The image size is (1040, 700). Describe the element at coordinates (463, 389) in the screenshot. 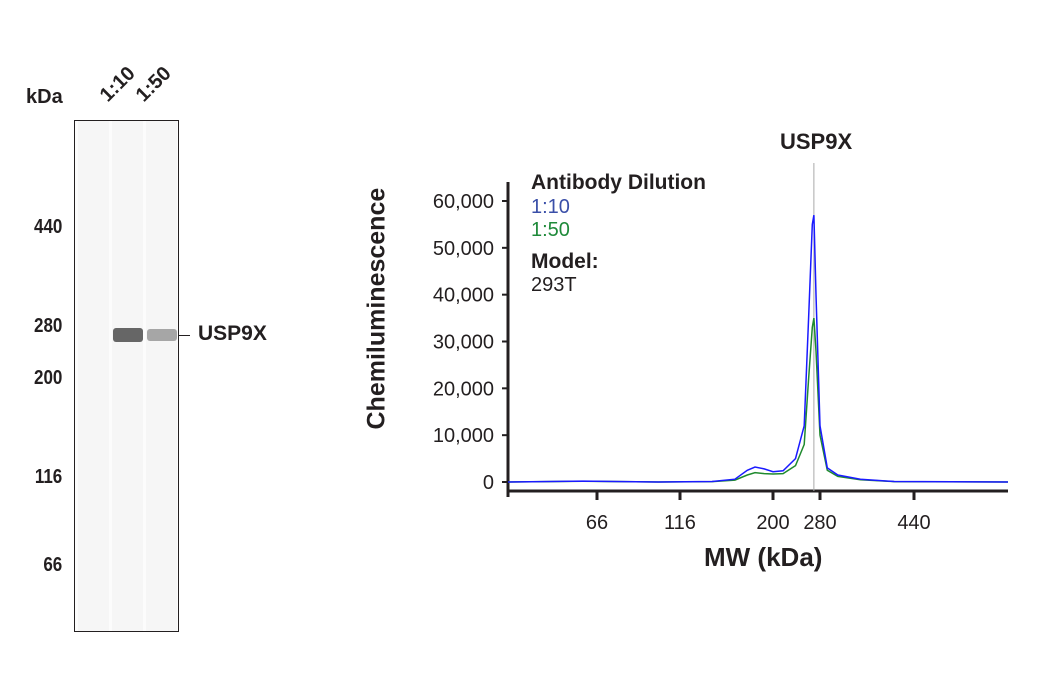

I see `y-tick-label: 20,000` at that location.